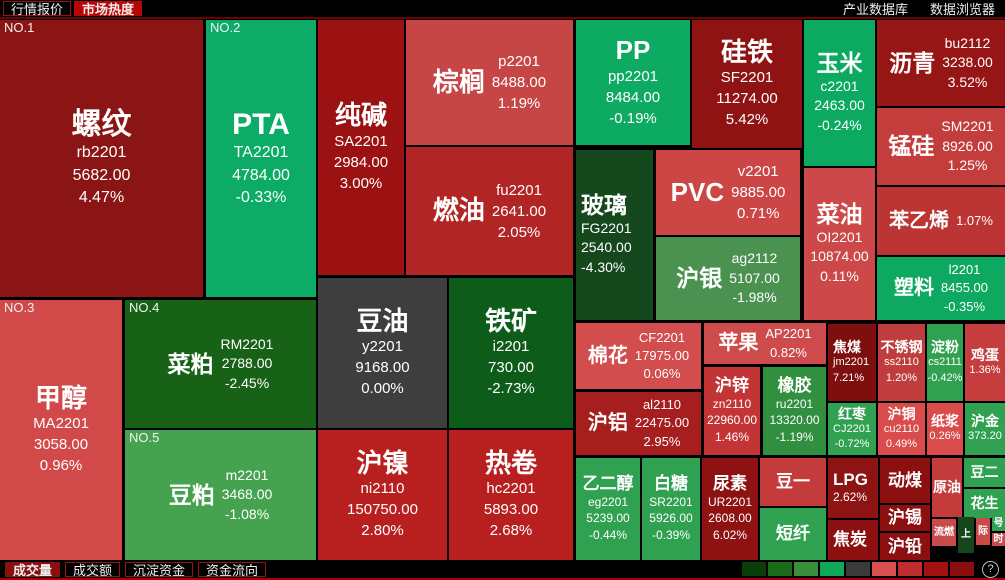 The height and width of the screenshot is (580, 1005). I want to click on treemap-tile-plastic: 塑料 l2201 8455.00 -0.35%, so click(941, 288).